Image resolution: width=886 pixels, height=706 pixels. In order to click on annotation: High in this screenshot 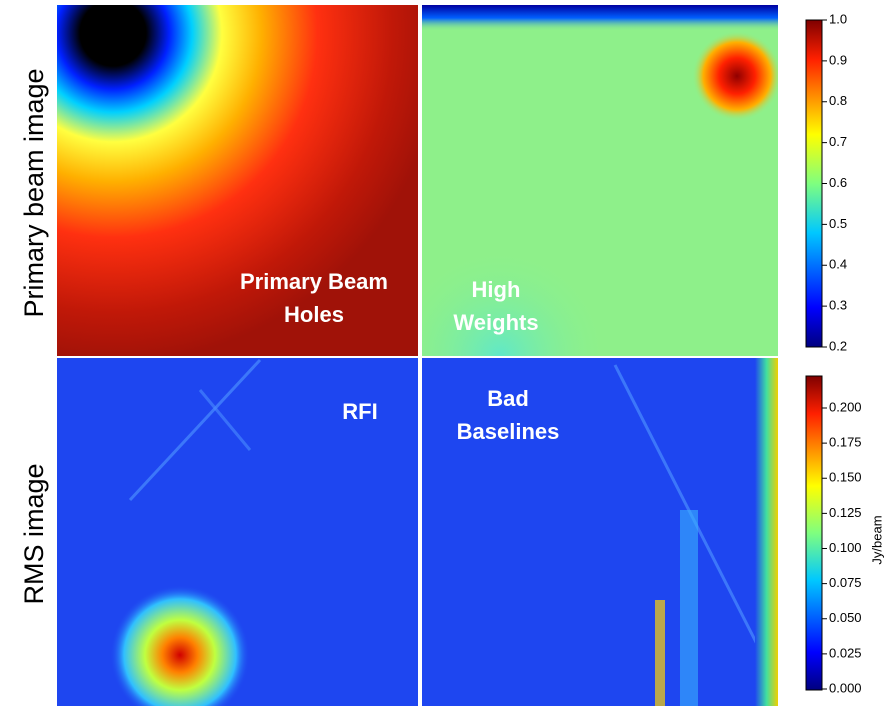, I will do `click(496, 289)`.